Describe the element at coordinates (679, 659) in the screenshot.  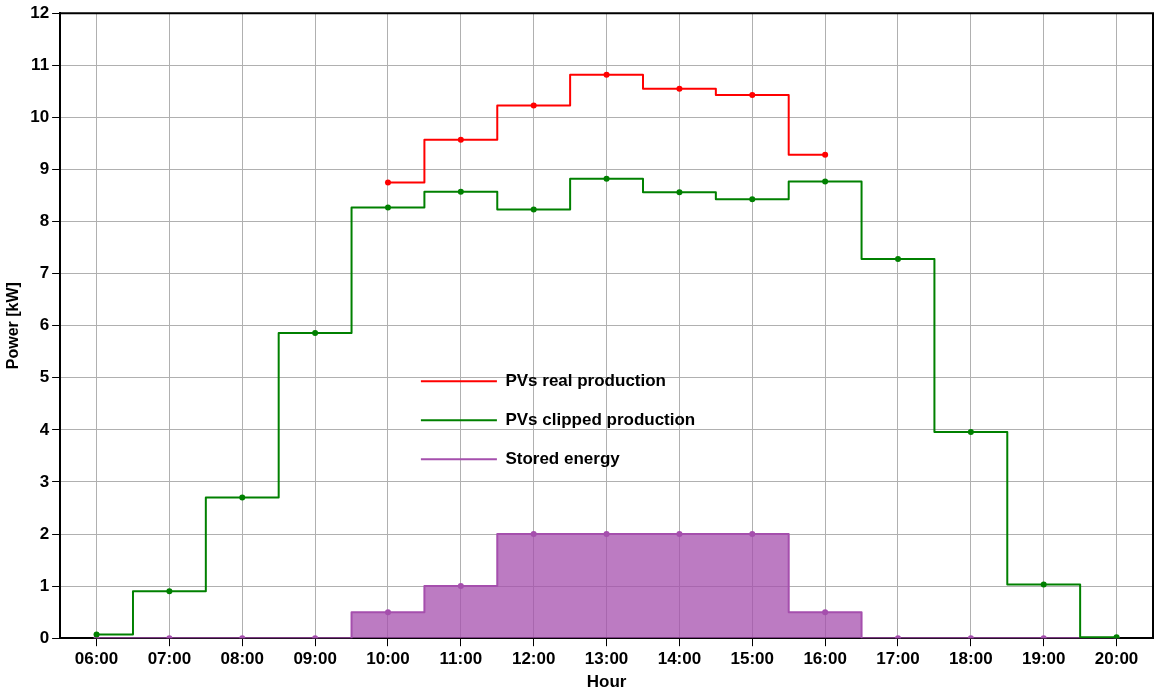
I see `x-tick-label: 14:00` at that location.